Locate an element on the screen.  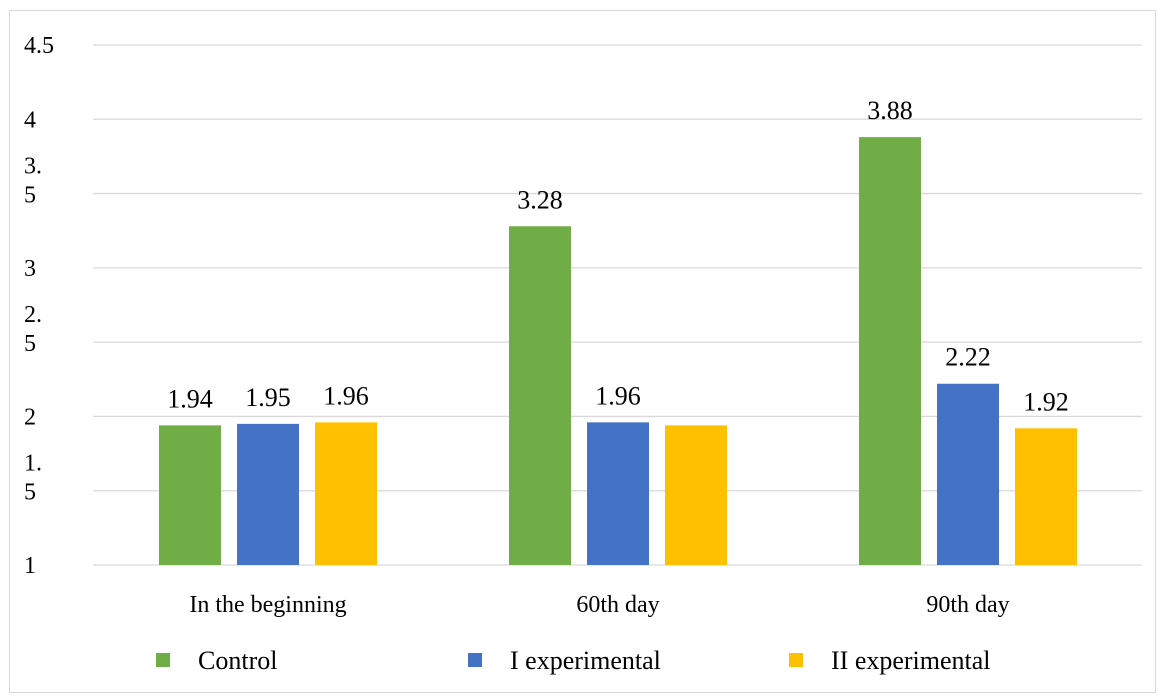
x-axis-category-labels: In the beginning 60th day 90th day is located at coordinates (599, 605).